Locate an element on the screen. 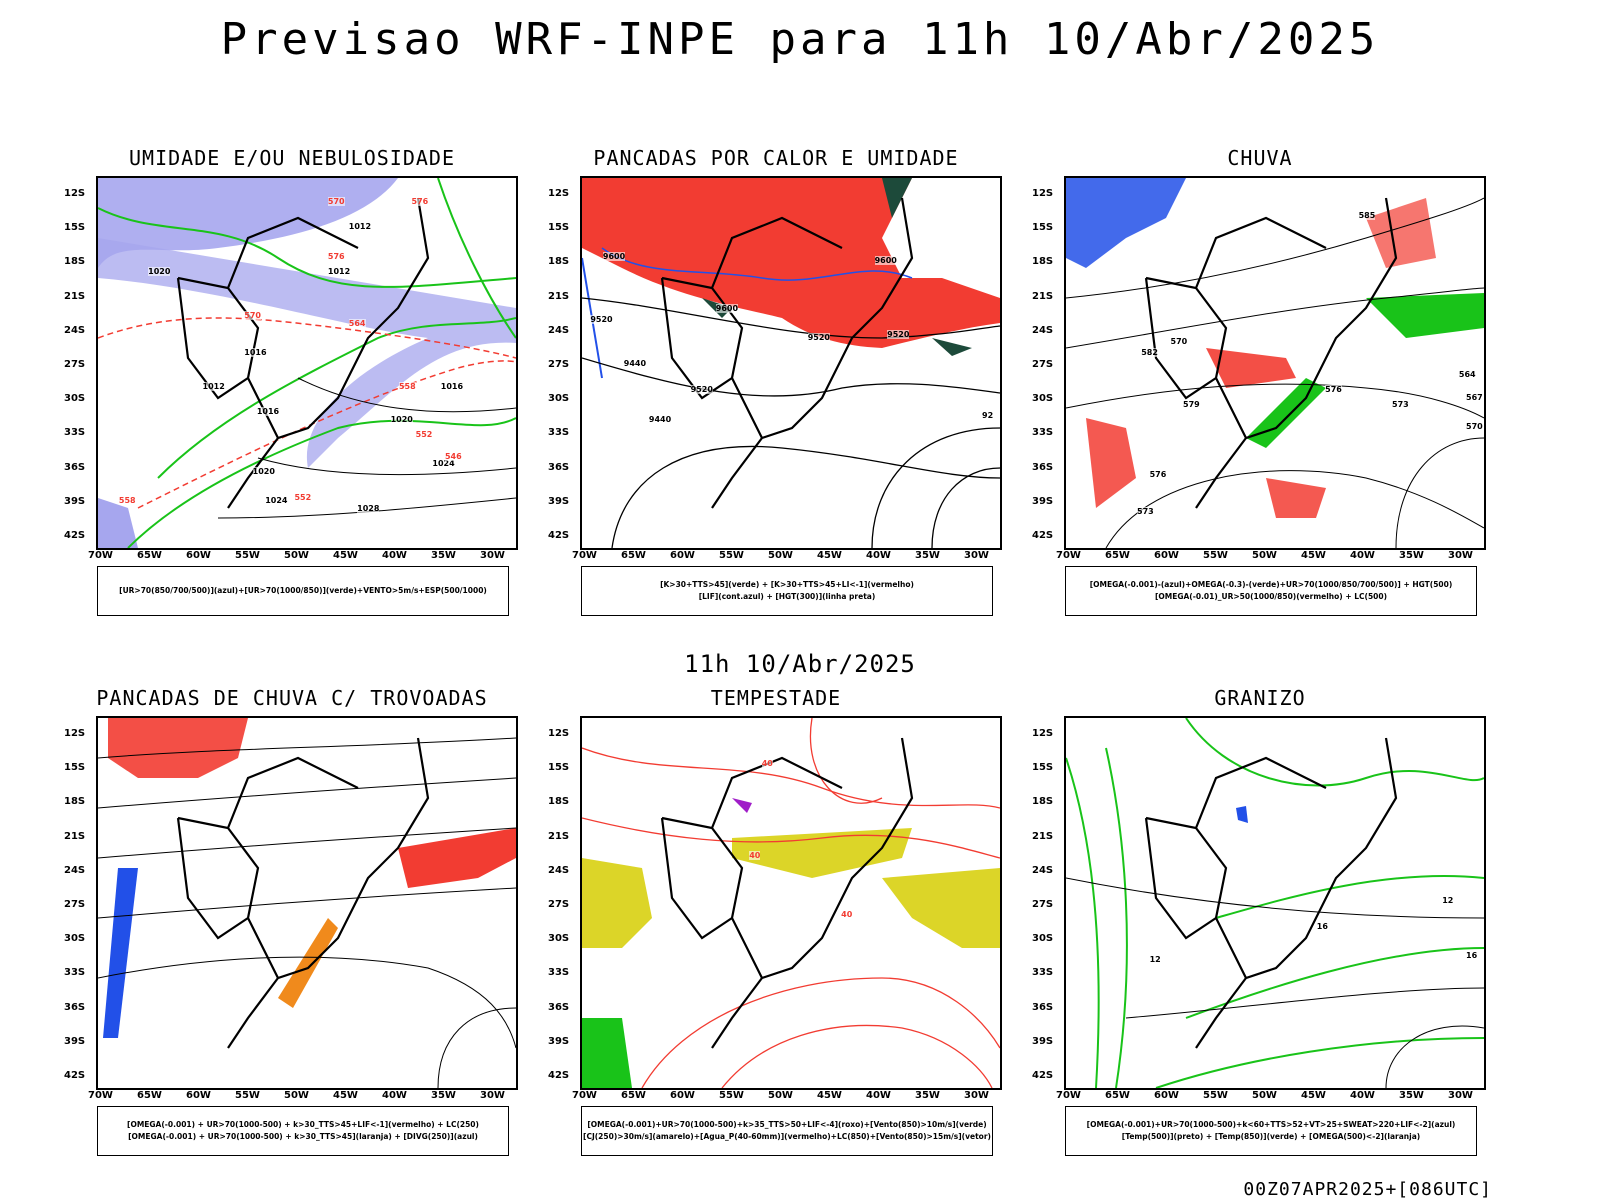  contour-label: 546 is located at coordinates (453, 456).